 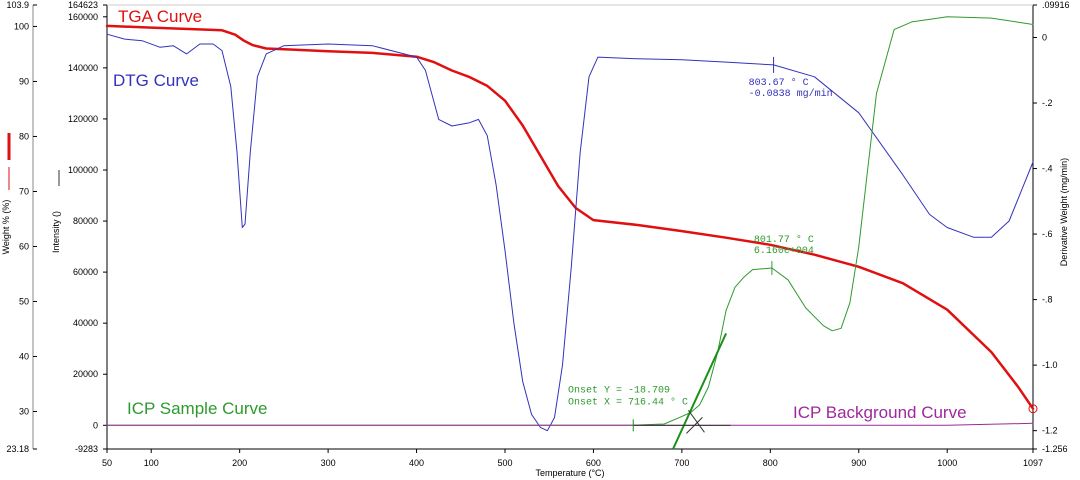 What do you see at coordinates (83, 17) in the screenshot?
I see `intensity-tick-label: 160000` at bounding box center [83, 17].